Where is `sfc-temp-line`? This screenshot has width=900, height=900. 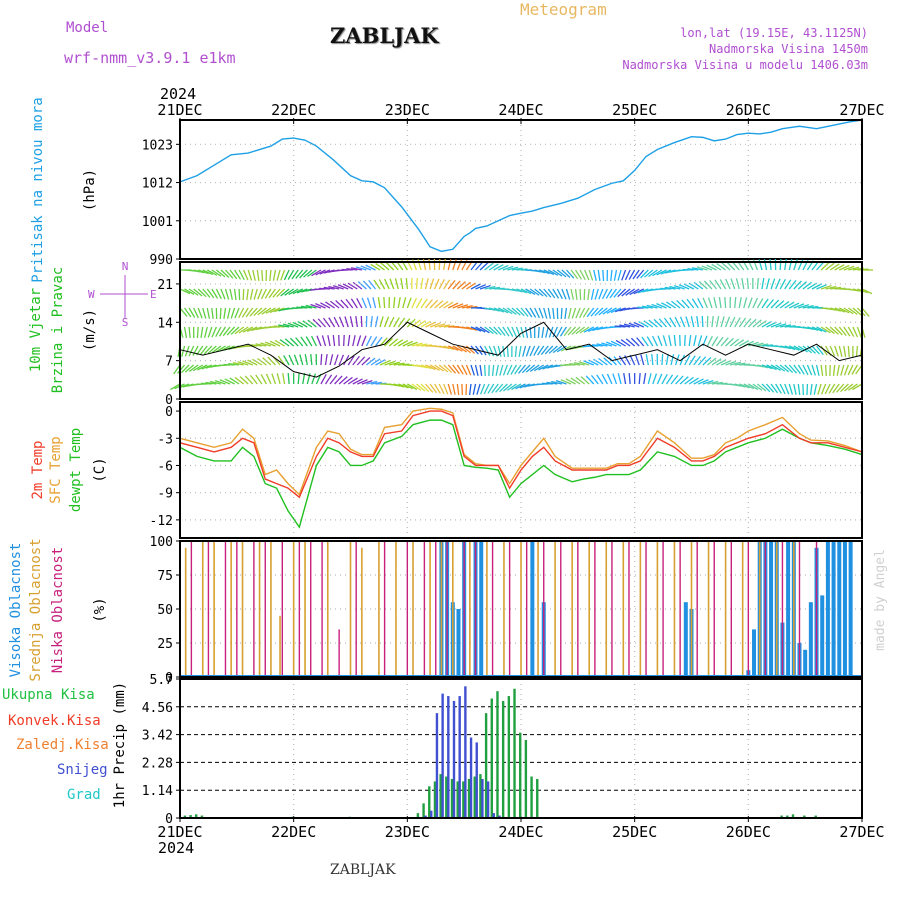
sfc-temp-line is located at coordinates (521, 451).